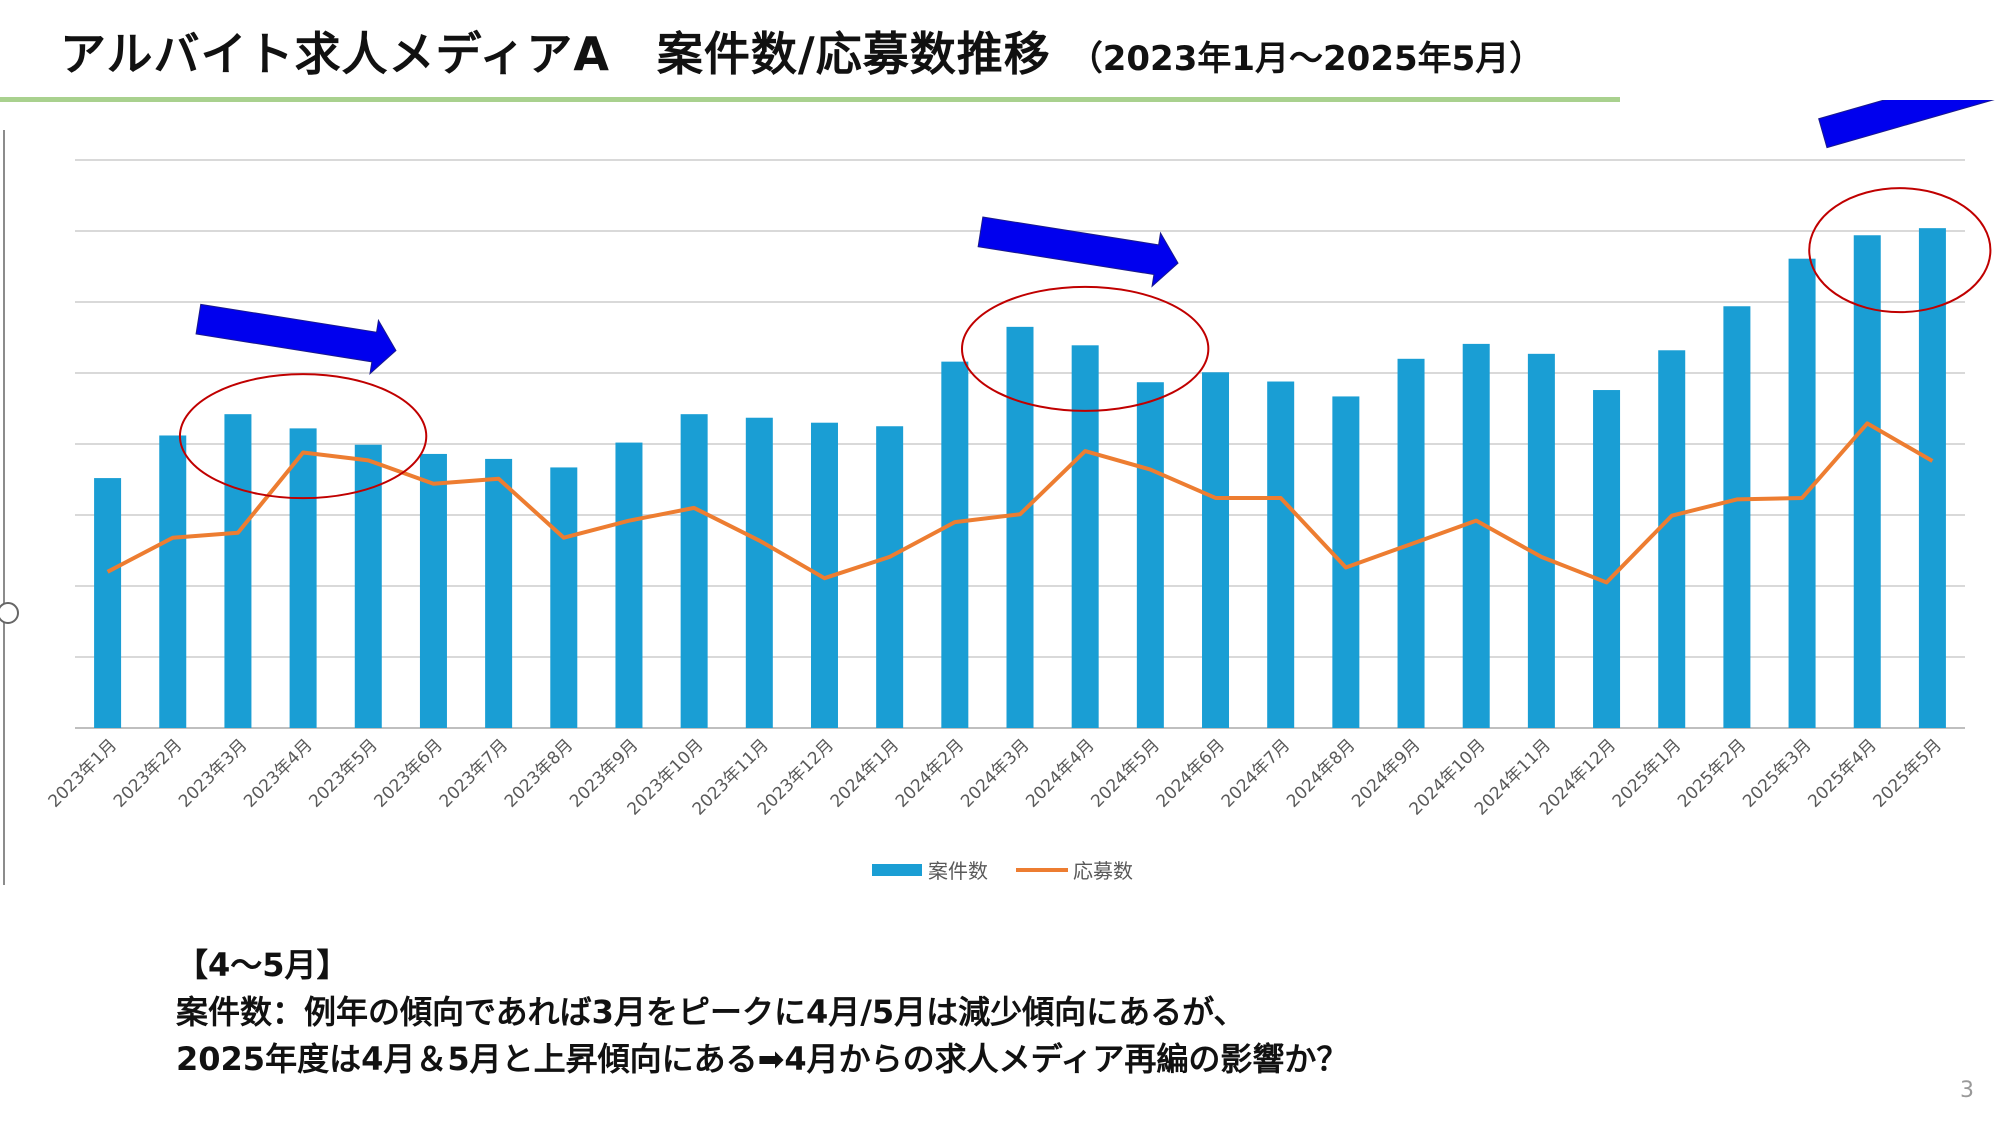 The height and width of the screenshot is (1125, 2000). Describe the element at coordinates (1908, 773) in the screenshot. I see `x-tick-label: 2025年5月` at that location.